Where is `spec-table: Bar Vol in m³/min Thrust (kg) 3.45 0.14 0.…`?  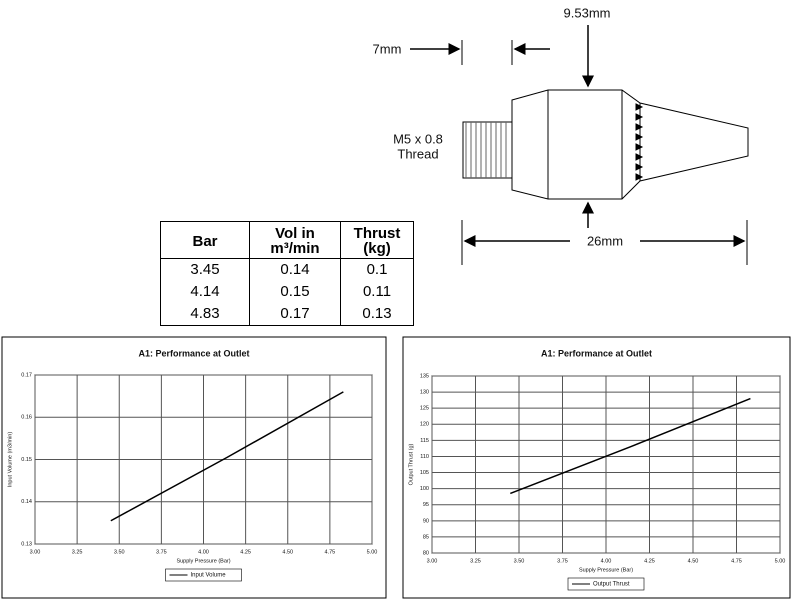 spec-table: Bar Vol in m³/min Thrust (kg) 3.45 0.14 0.… is located at coordinates (287, 273).